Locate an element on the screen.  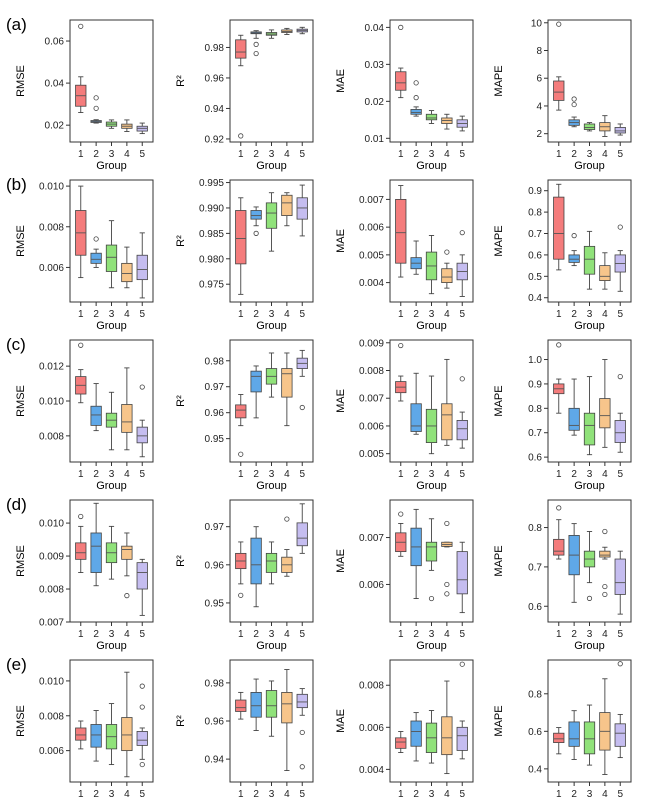
y-tick-label: 8 is located at coordinates (539, 51).